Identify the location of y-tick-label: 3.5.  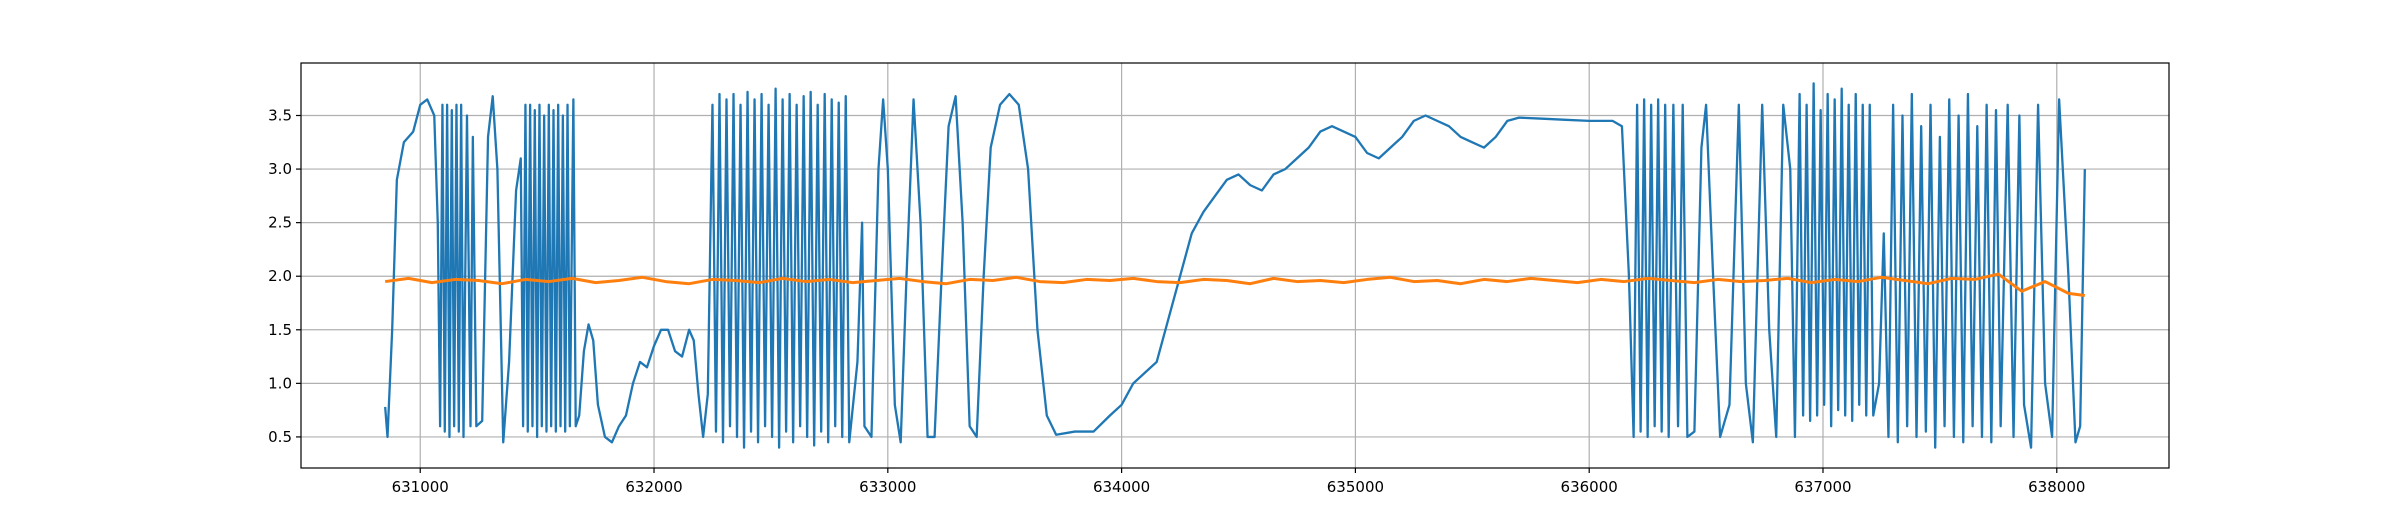
(280, 116).